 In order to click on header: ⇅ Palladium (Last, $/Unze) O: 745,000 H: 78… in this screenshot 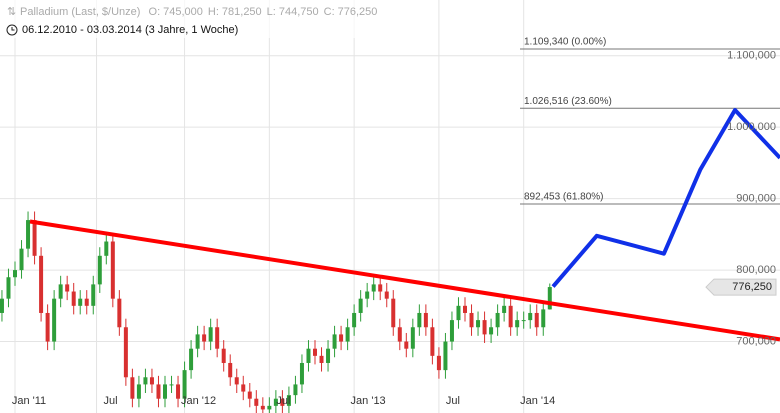, I will do `click(215, 19)`.